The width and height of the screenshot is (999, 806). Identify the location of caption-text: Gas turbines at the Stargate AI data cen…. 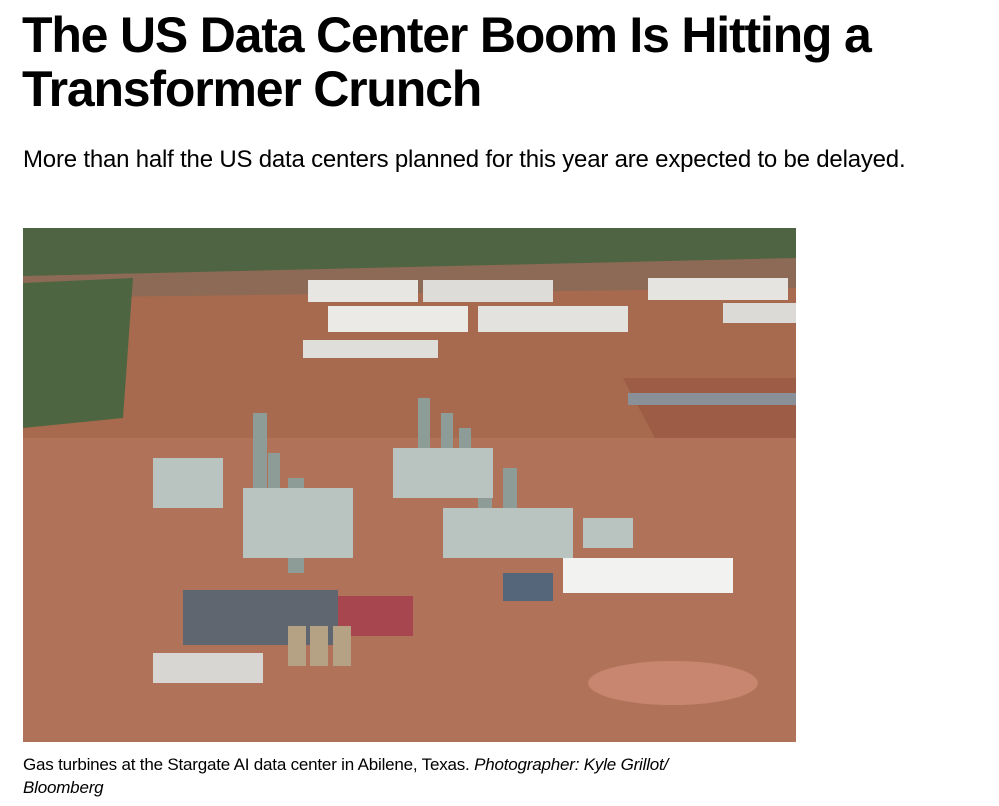
(246, 764).